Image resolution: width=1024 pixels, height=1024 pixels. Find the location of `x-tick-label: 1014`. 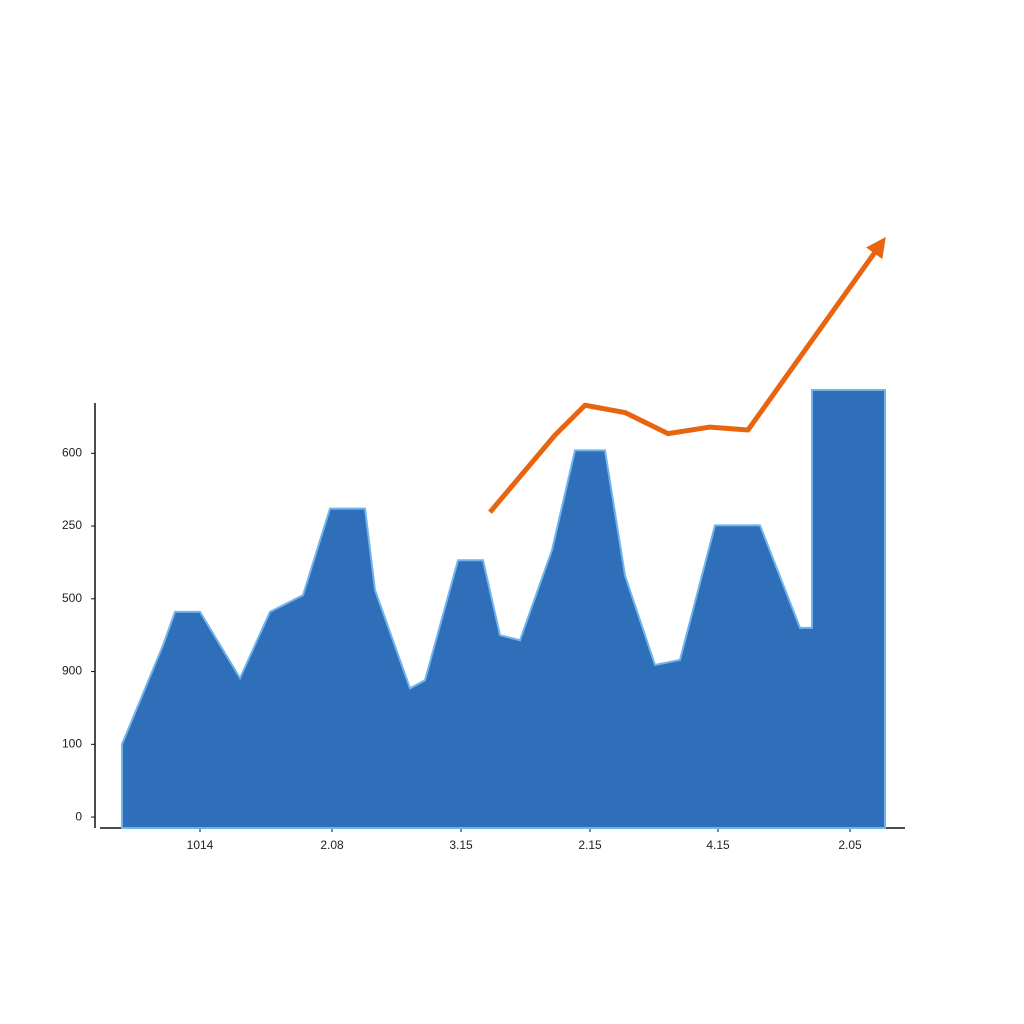

x-tick-label: 1014 is located at coordinates (200, 845).